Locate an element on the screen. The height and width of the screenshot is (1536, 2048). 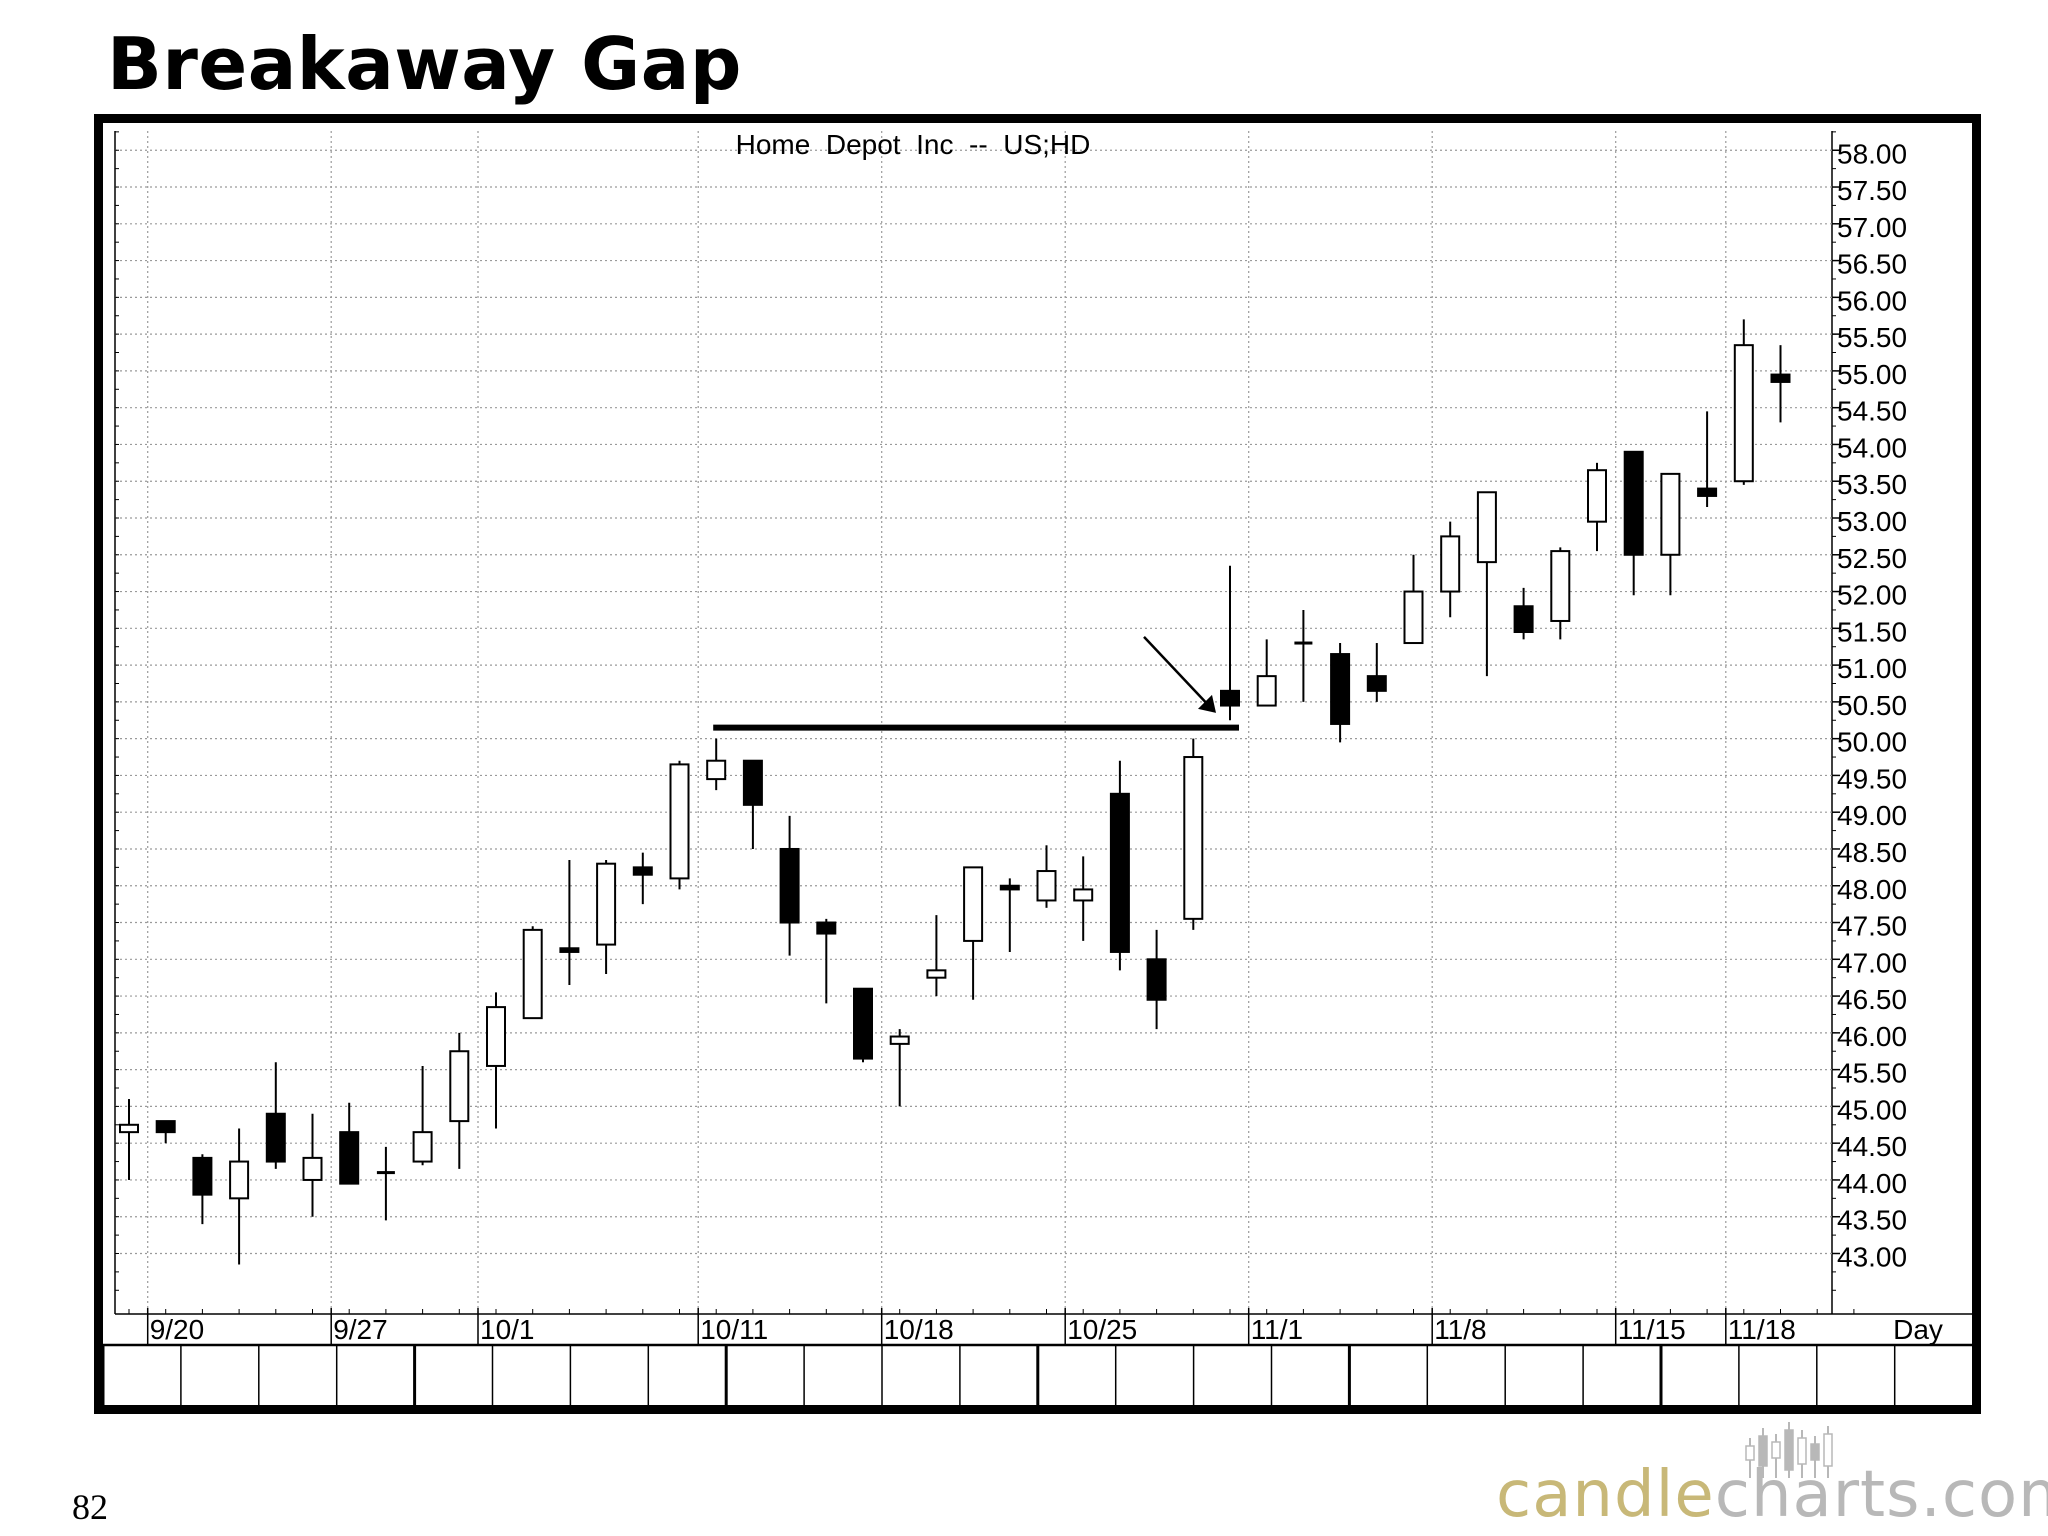
y-tick-label: 49.00 is located at coordinates (1872, 815).